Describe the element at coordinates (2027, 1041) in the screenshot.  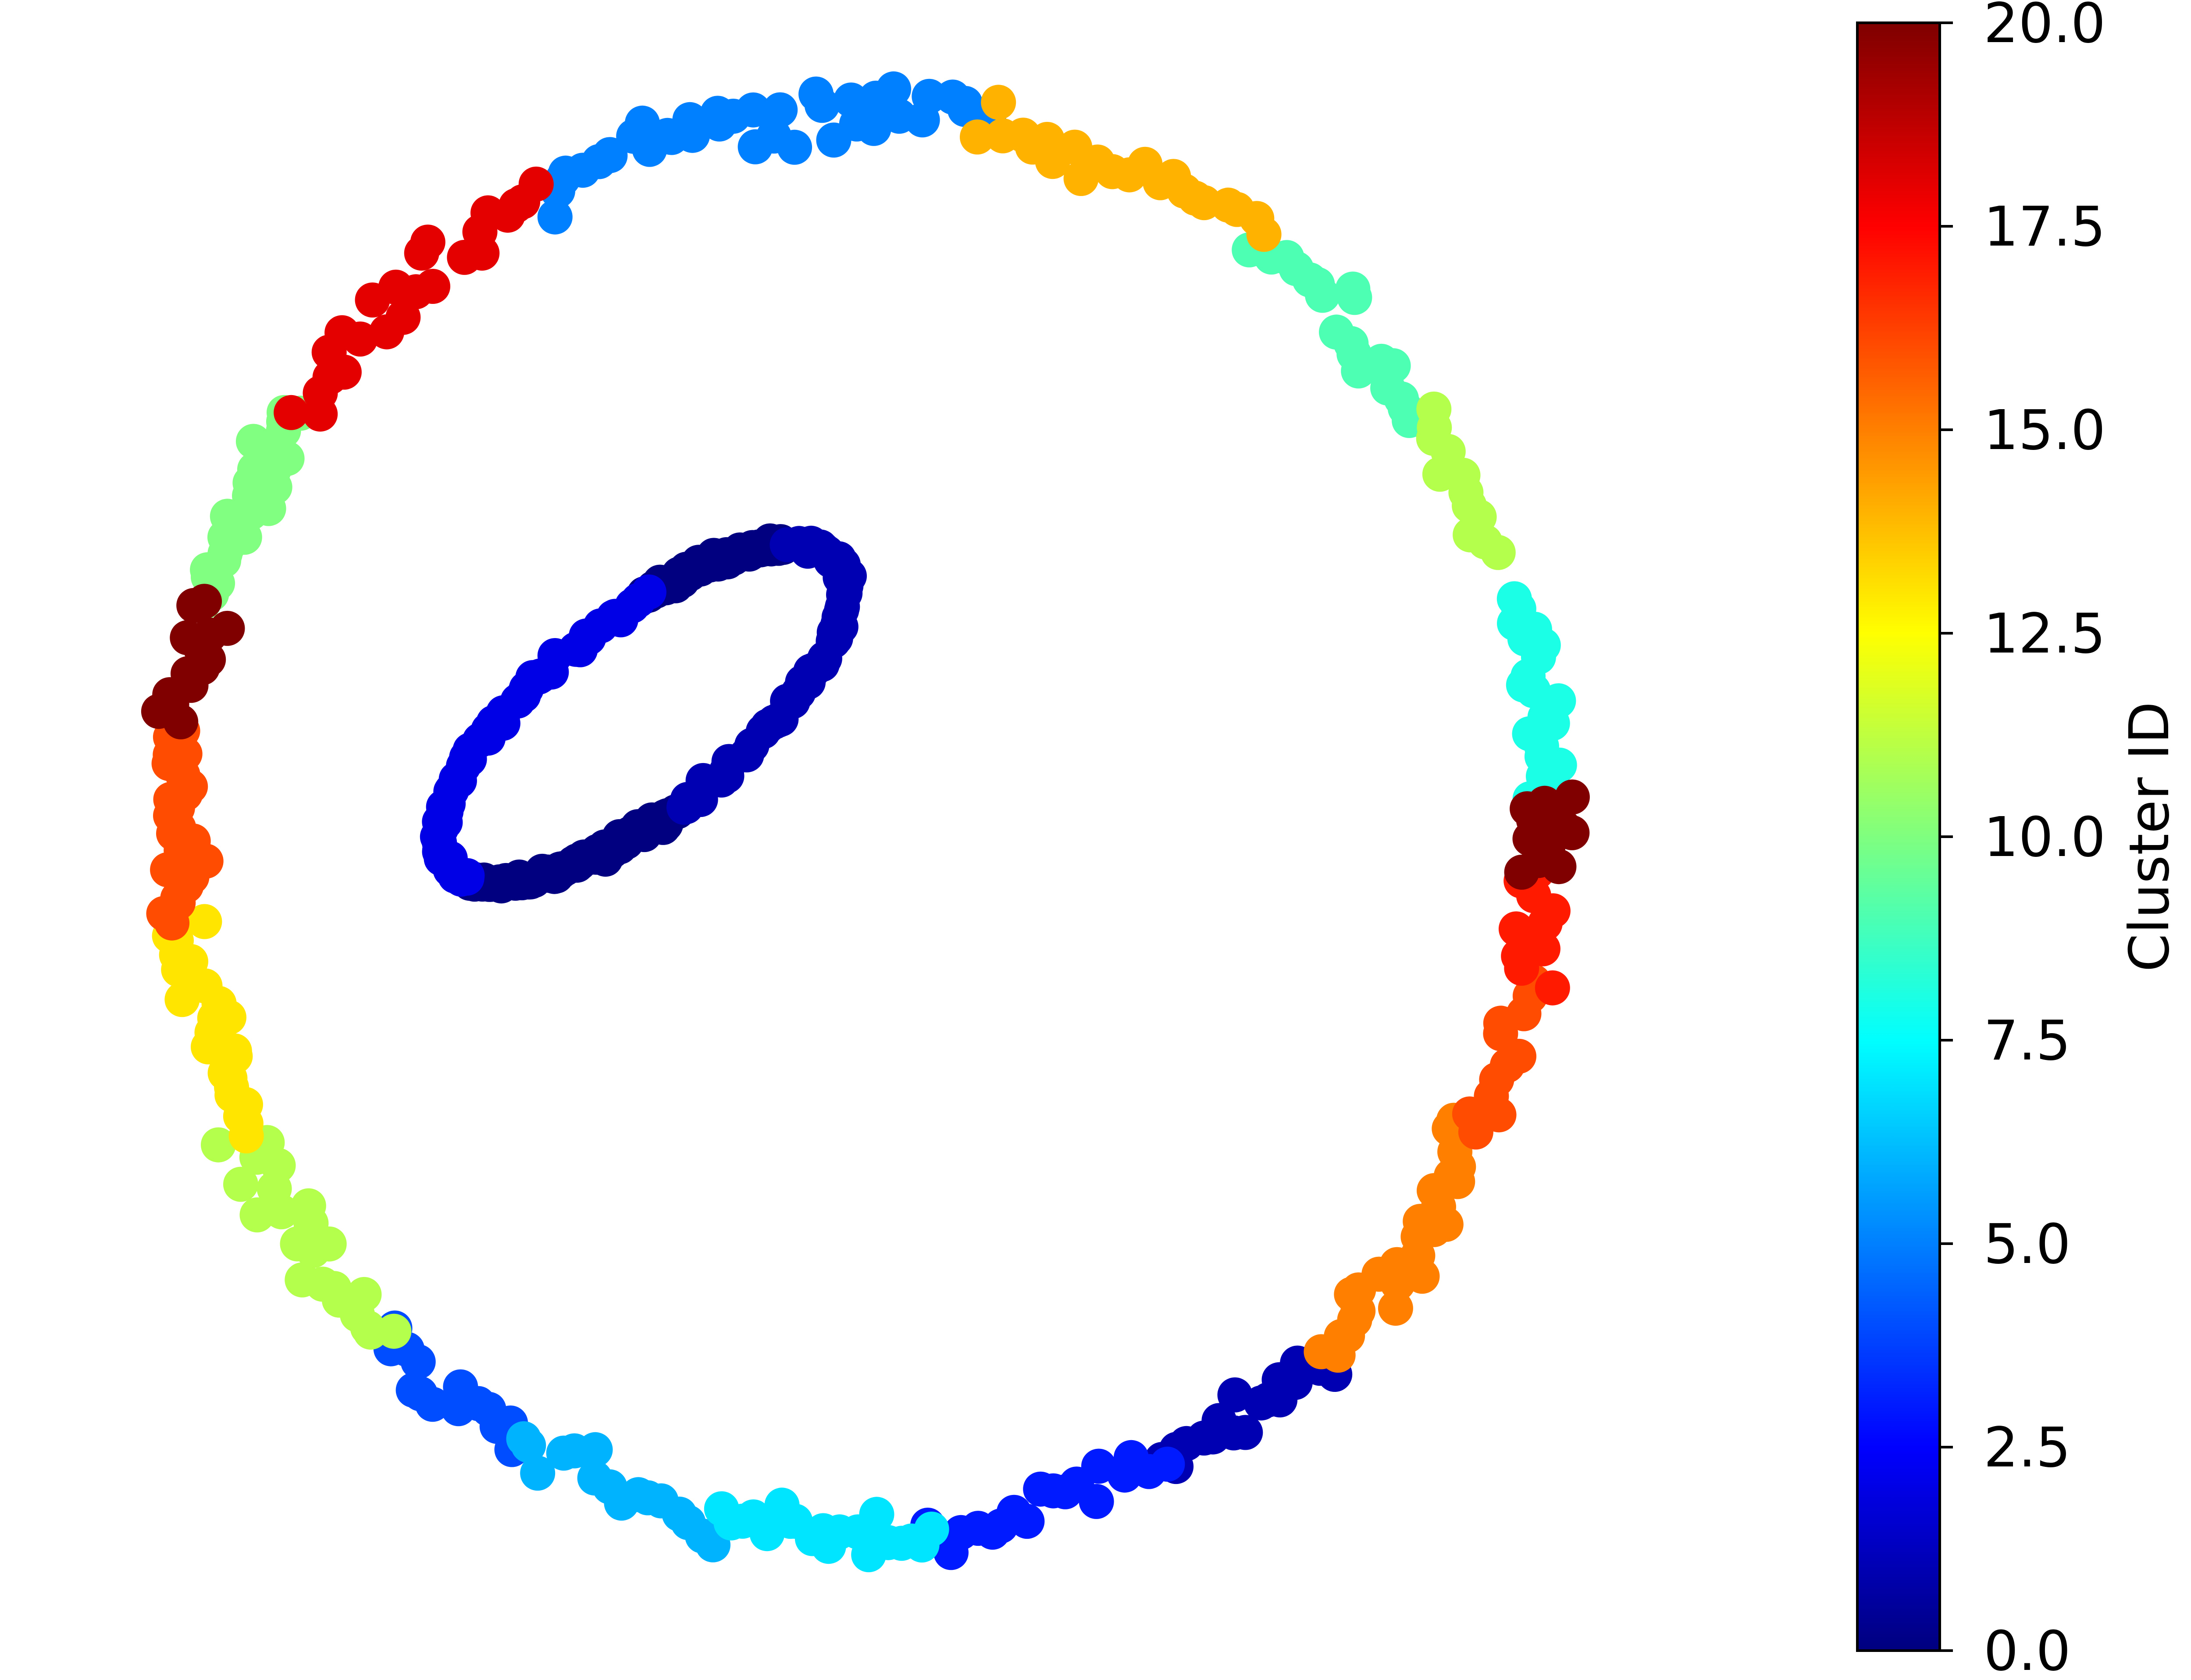
I see `colorbar-tick-label: 7.5` at that location.